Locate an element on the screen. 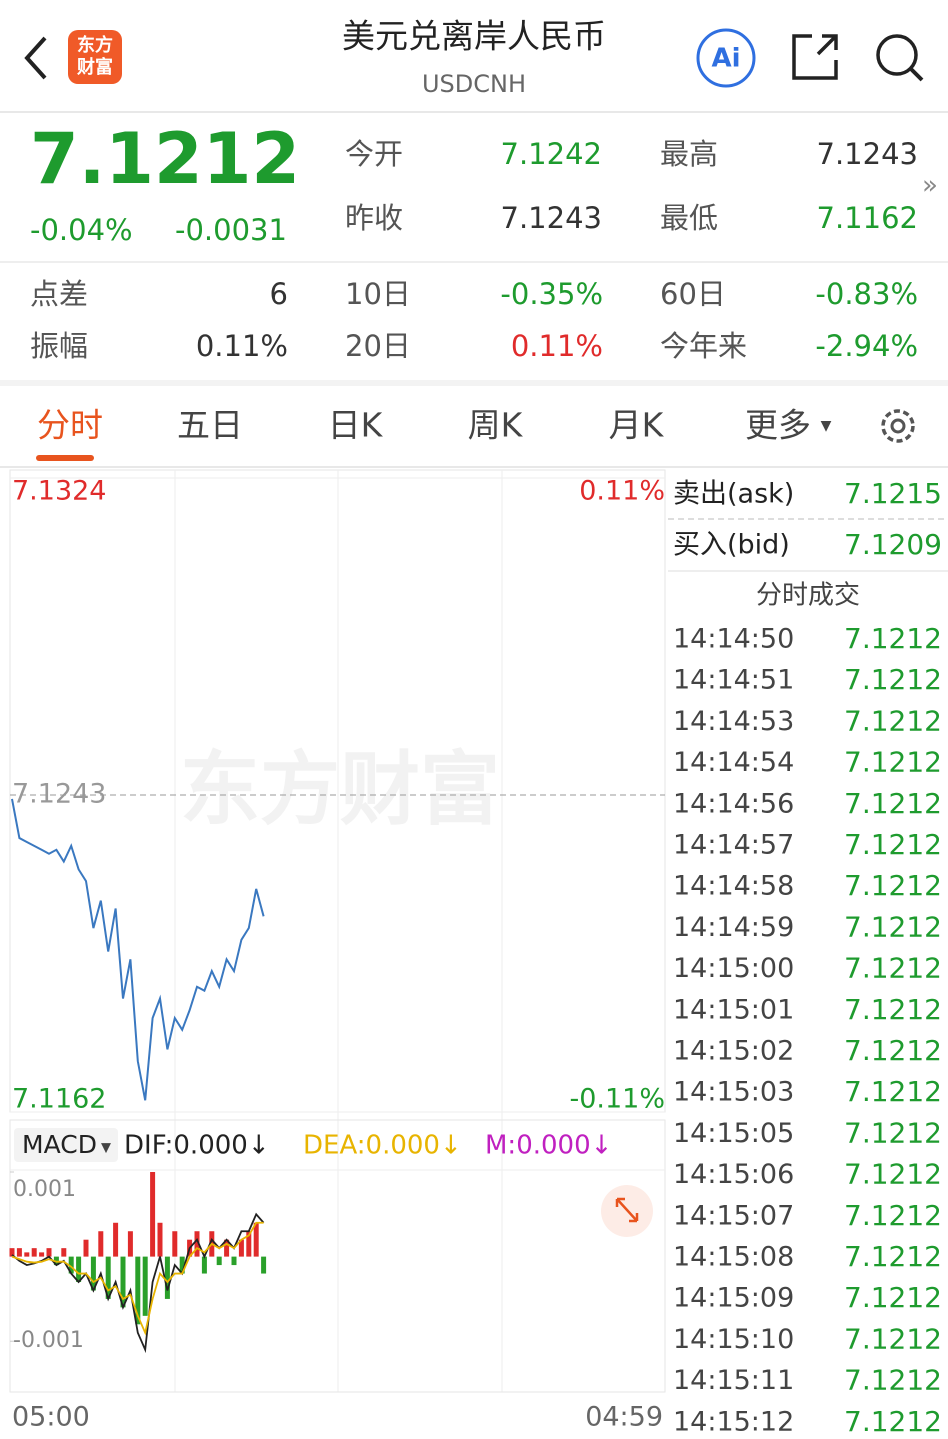 This screenshot has height=1439, width=948. trade-time: 14:14:53 is located at coordinates (733, 721).